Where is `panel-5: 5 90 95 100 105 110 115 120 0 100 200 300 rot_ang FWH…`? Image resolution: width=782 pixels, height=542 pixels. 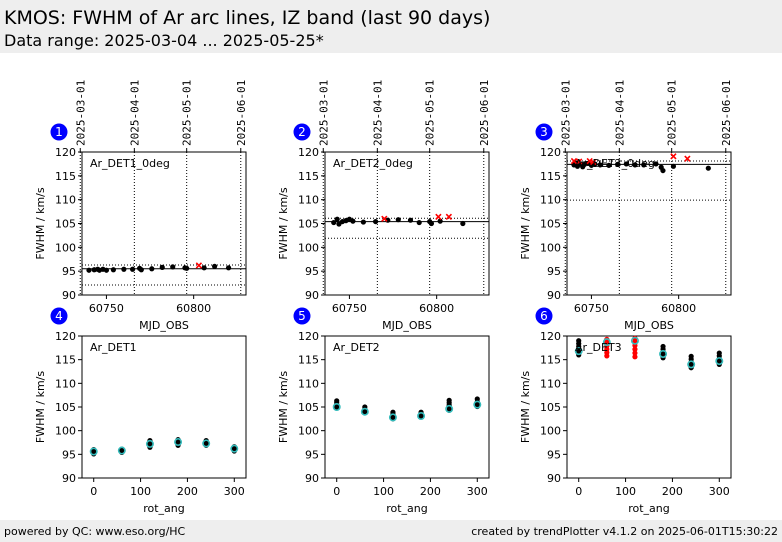
panel-5: 5 90 95 100 105 110 115 120 0 100 200 300 rot_ang FWH… is located at coordinates (383, 411).